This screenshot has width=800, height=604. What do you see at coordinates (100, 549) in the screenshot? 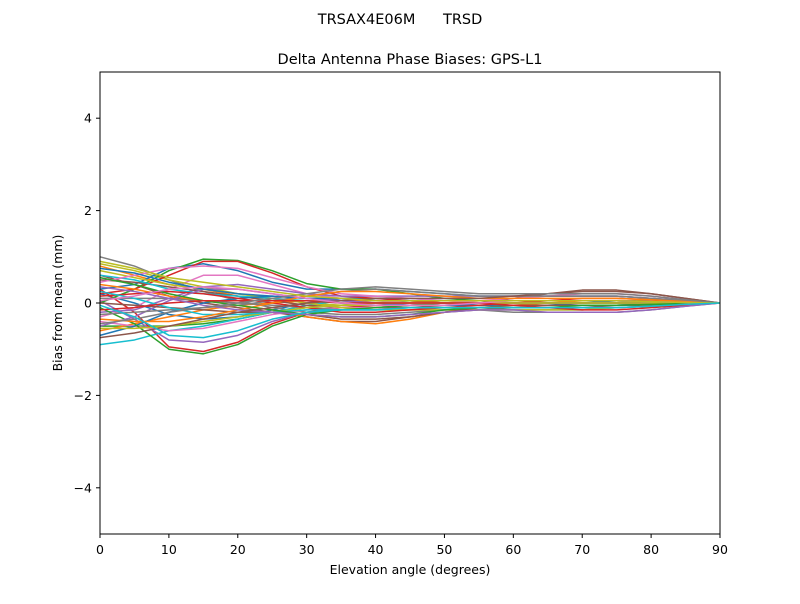
I see `x-tick-label: 0` at bounding box center [100, 549].